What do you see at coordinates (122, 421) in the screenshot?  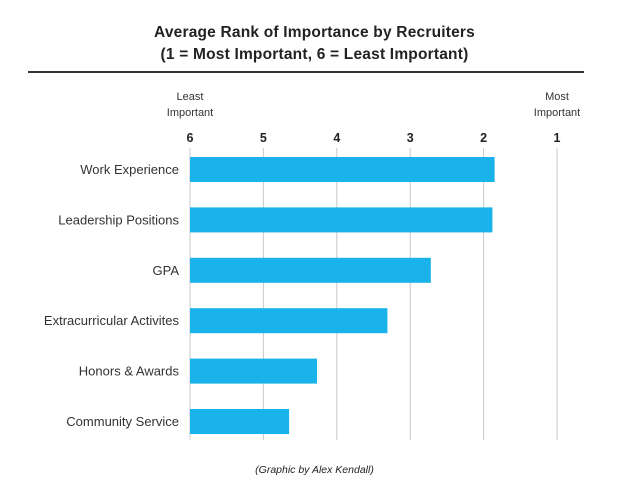 I see `category-label: Community Service` at bounding box center [122, 421].